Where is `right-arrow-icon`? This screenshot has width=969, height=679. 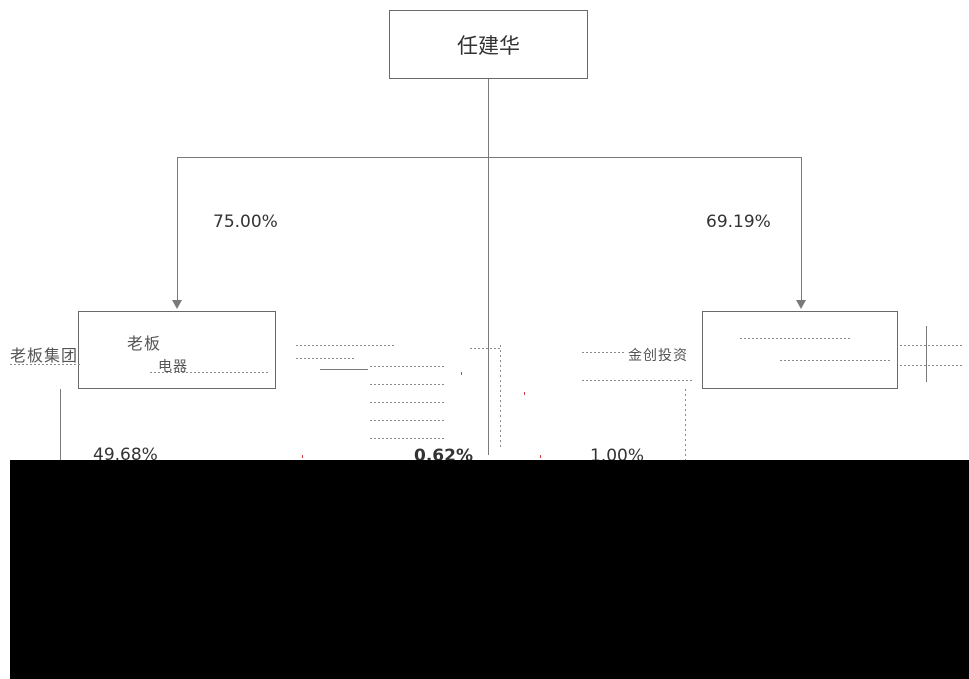
right-arrow-icon is located at coordinates (801, 304).